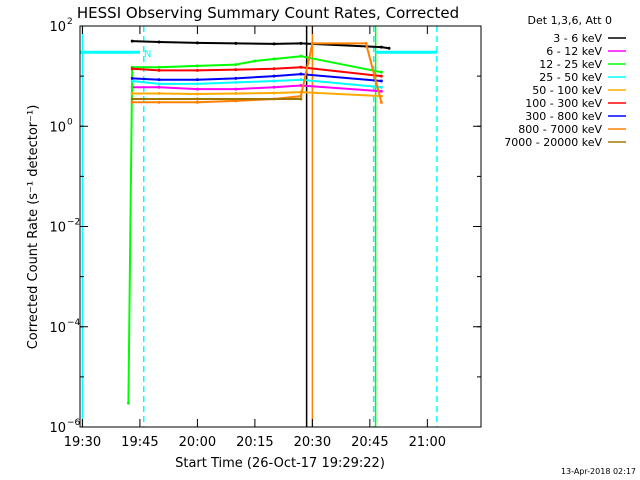 This screenshot has height=480, width=640. What do you see at coordinates (574, 51) in the screenshot?
I see `legend-label-1: 6 - 12 keV` at bounding box center [574, 51].